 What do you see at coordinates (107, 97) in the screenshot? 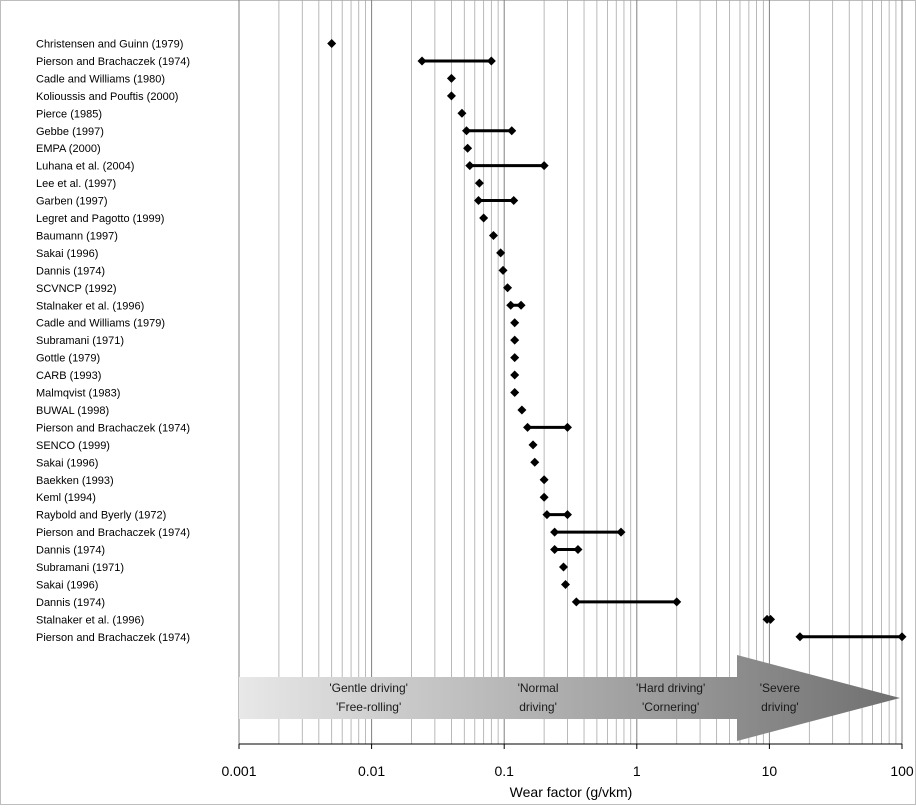
I see `study-label: Kolioussis and Pouftis (2000)` at bounding box center [107, 97].